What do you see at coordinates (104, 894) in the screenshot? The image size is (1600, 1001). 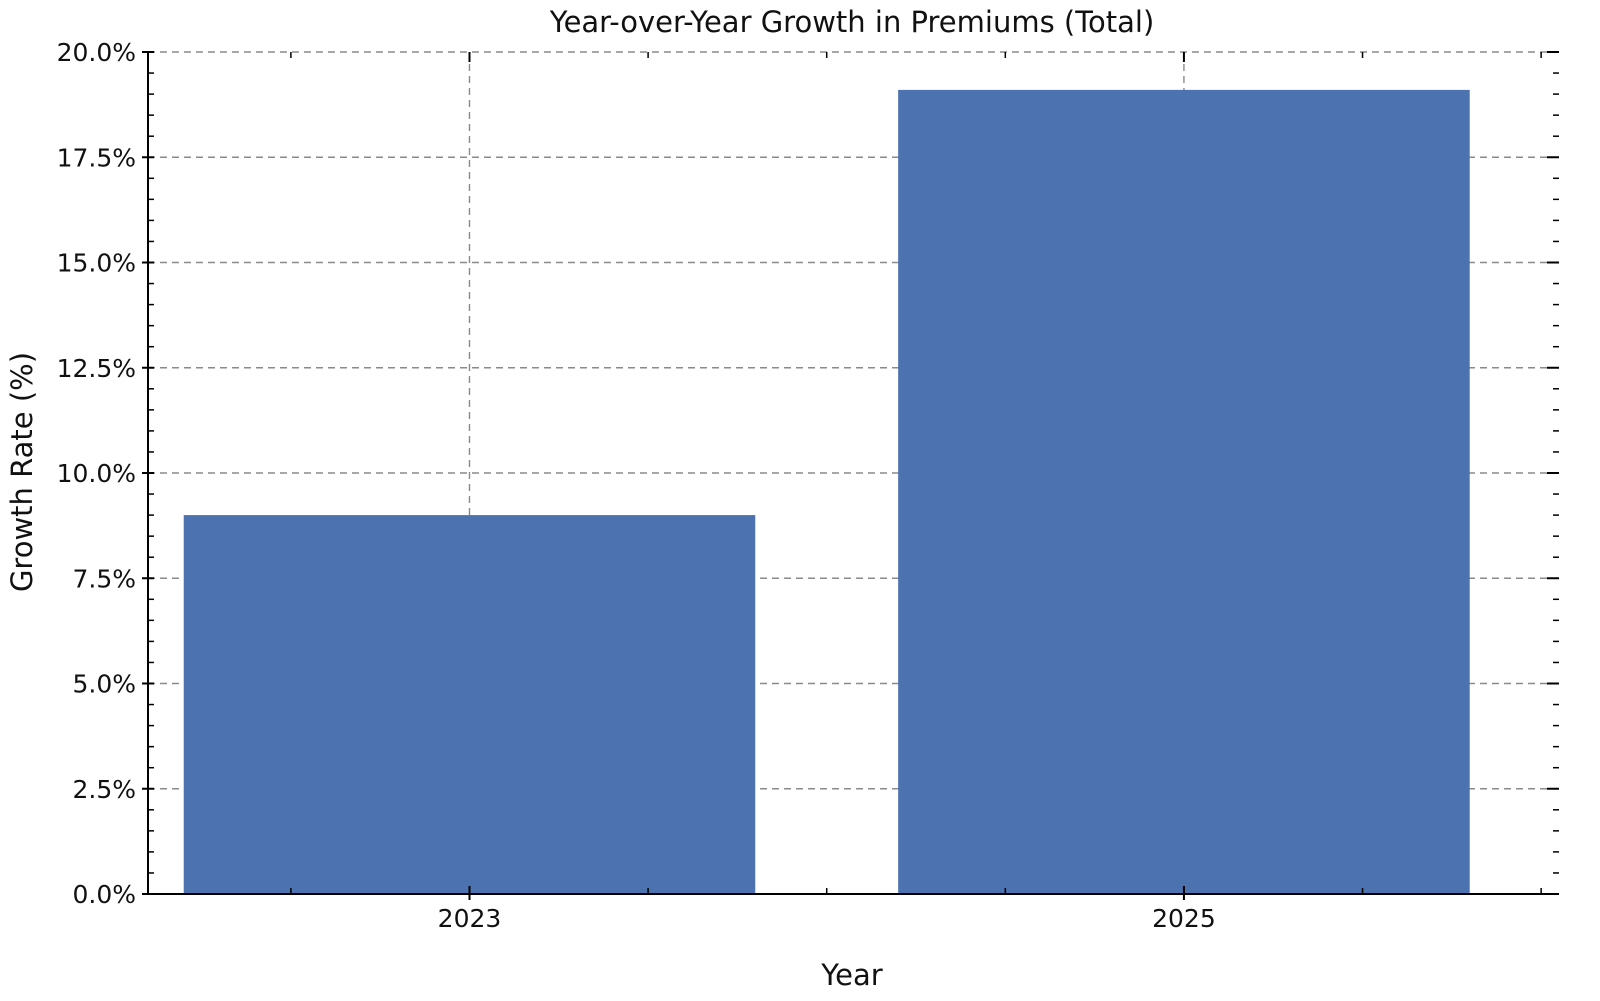 I see `y-tick-label: 0.0%` at bounding box center [104, 894].